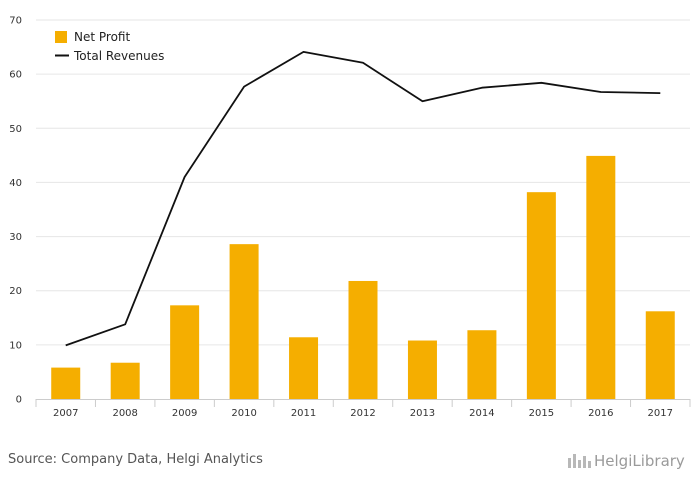 This screenshot has width=700, height=483. Describe the element at coordinates (600, 413) in the screenshot. I see `x-tick-label-2016: 2016` at that location.